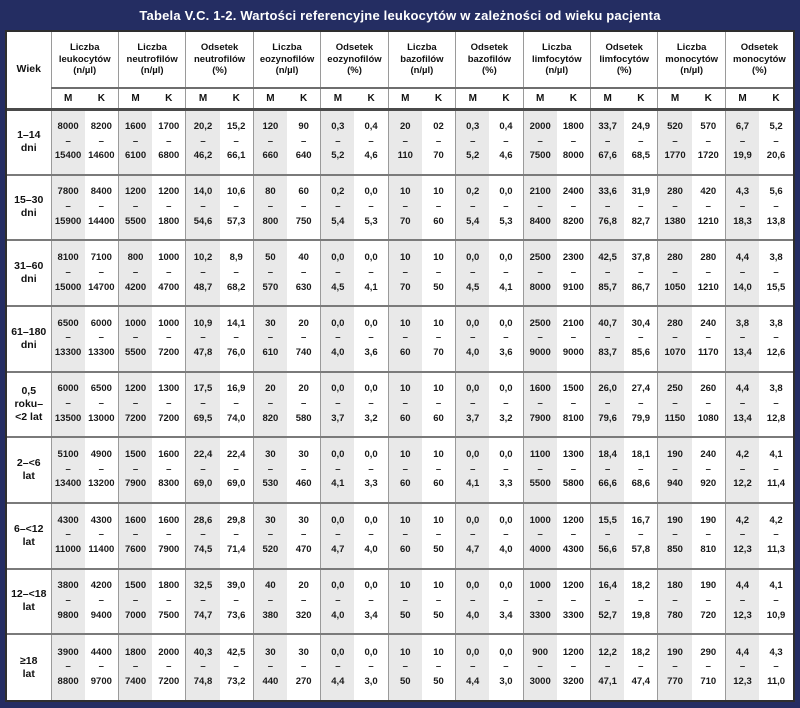 Image resolution: width=800 pixels, height=708 pixels. Describe the element at coordinates (742, 470) in the screenshot. I see `range-cell: 4,2 – 12,2` at that location.